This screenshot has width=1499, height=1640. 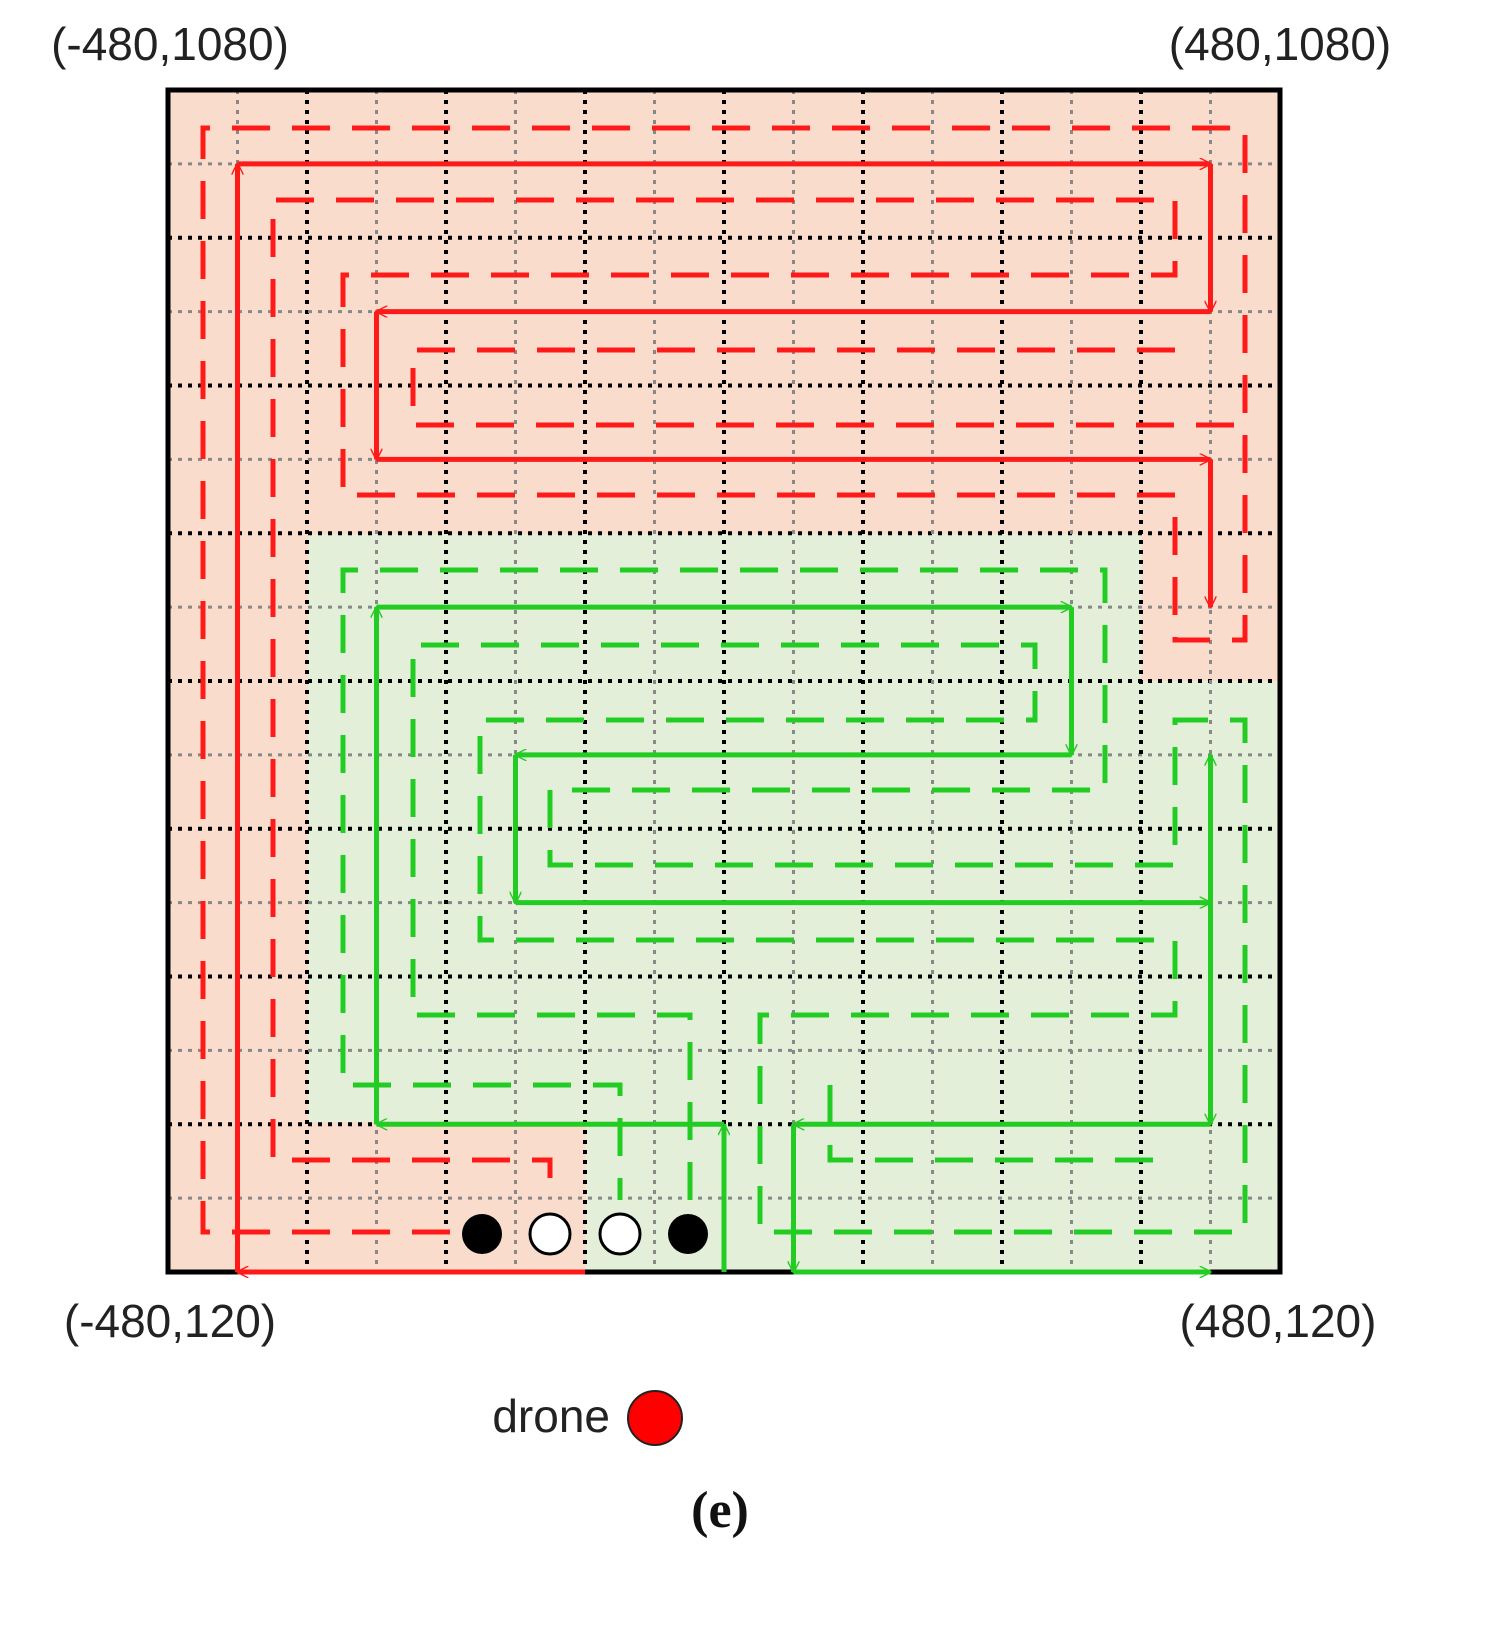 What do you see at coordinates (1278, 1321) in the screenshot?
I see `corner-label: (480,120)` at bounding box center [1278, 1321].